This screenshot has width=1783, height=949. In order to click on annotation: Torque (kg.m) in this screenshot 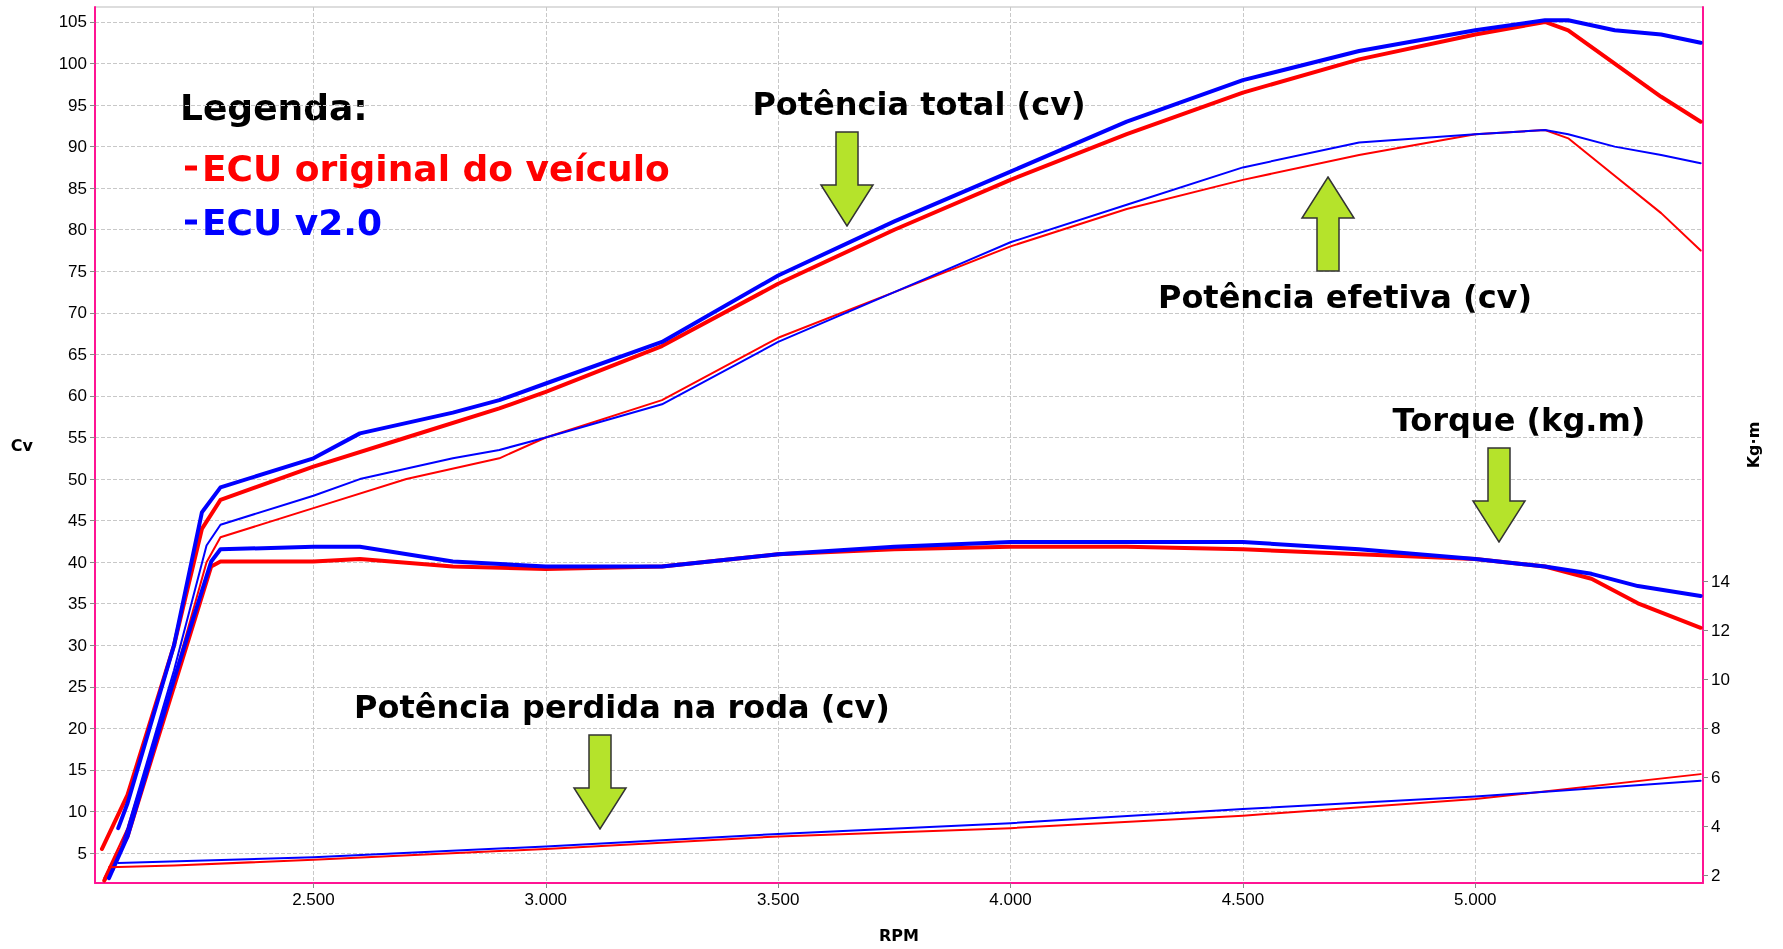, I will do `click(1519, 420)`.